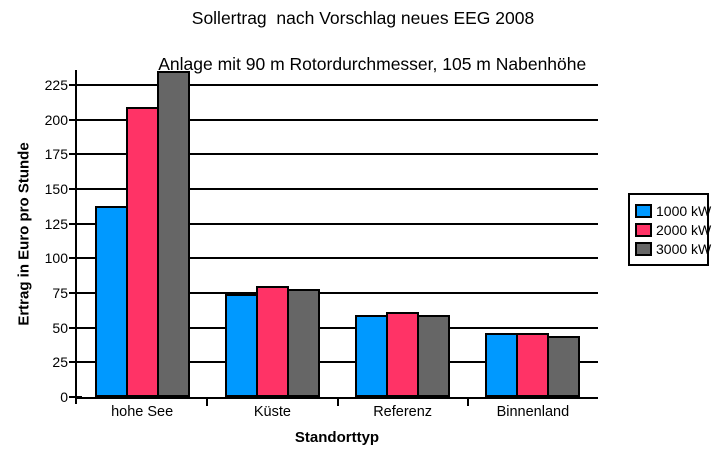 Image resolution: width=726 pixels, height=458 pixels. I want to click on bar-k-ste-3000-kw, so click(303, 342).